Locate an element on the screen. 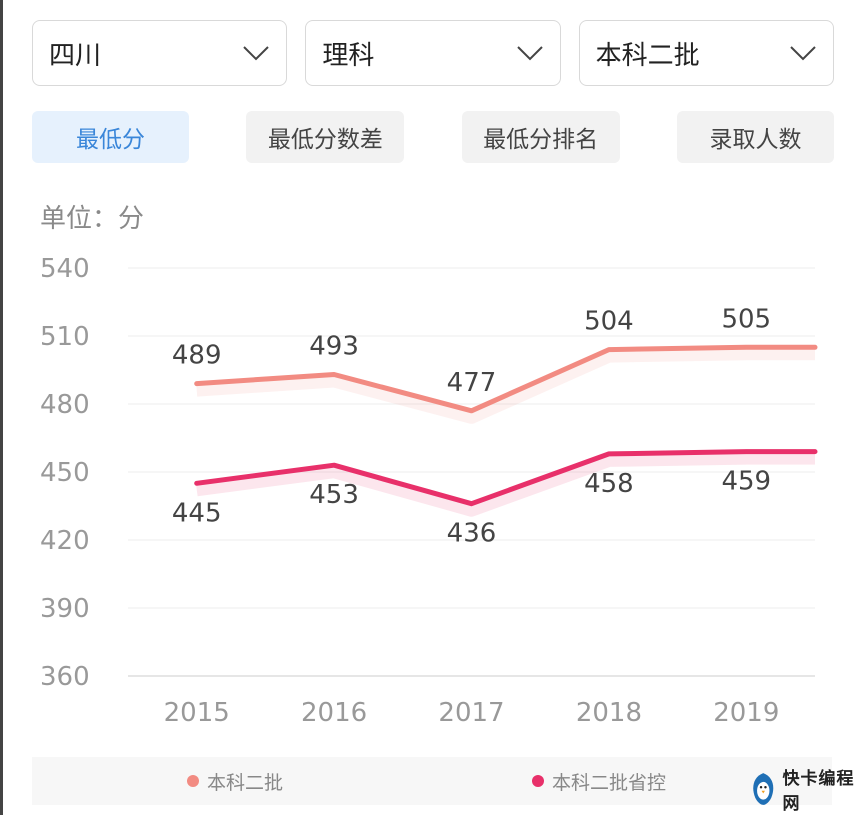  data-label: 489 is located at coordinates (197, 356).